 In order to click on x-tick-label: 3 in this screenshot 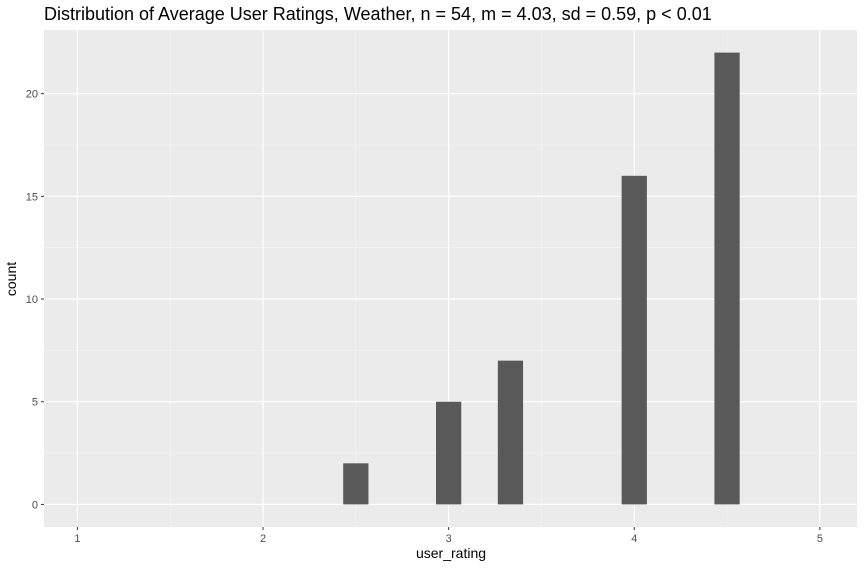, I will do `click(449, 539)`.